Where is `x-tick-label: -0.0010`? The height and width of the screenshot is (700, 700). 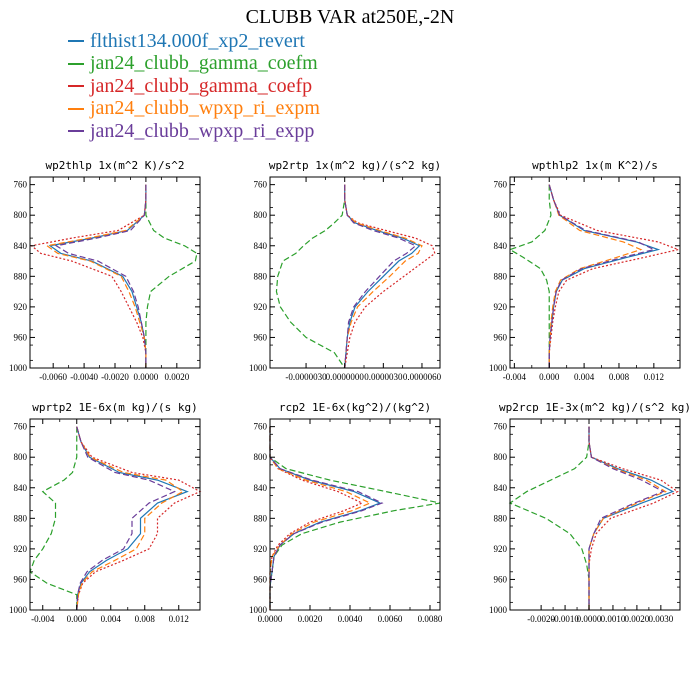
x-tick-label: -0.0010 is located at coordinates (565, 619).